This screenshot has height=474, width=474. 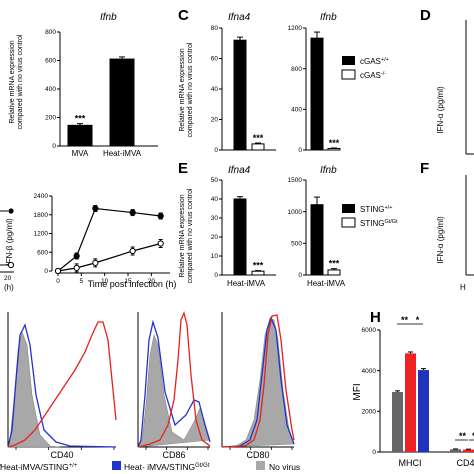 What do you see at coordinates (314, 228) in the screenshot?
I see `bar-chart-ifnb-sting: 0 500 1000 1500 ***` at bounding box center [314, 228].